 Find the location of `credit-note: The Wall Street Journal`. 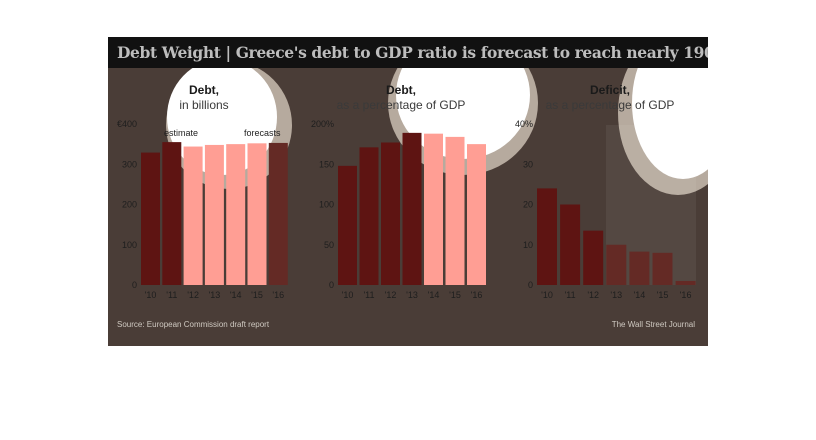

credit-note: The Wall Street Journal is located at coordinates (653, 324).